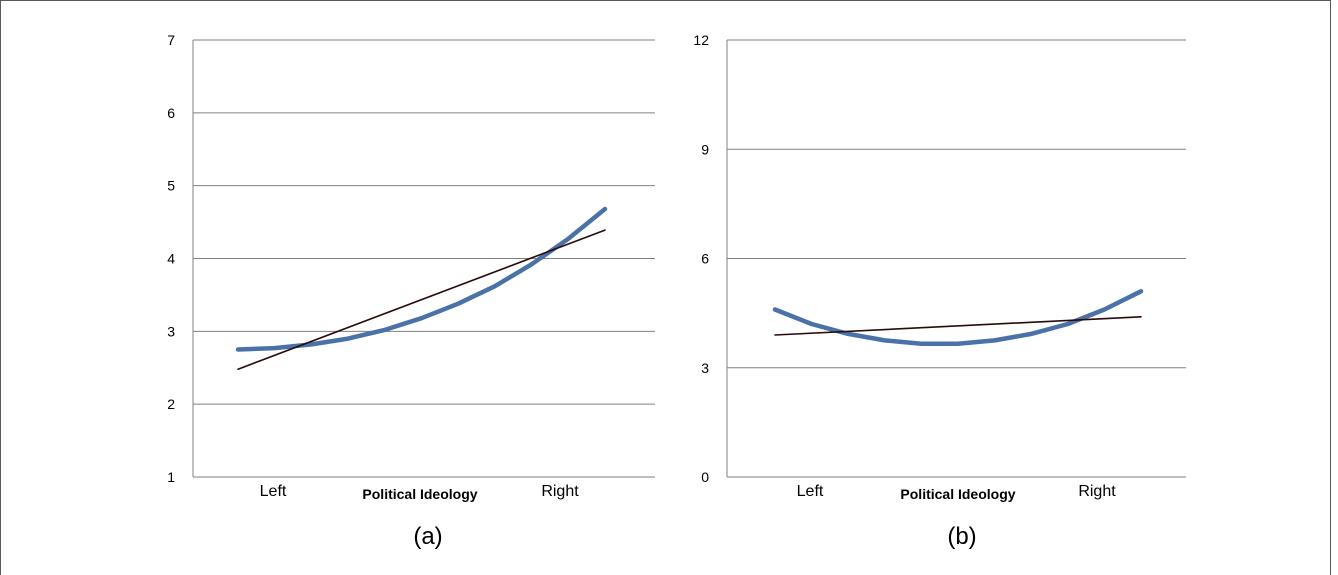 This screenshot has height=575, width=1338. I want to click on y-tick-label: 1, so click(171, 477).